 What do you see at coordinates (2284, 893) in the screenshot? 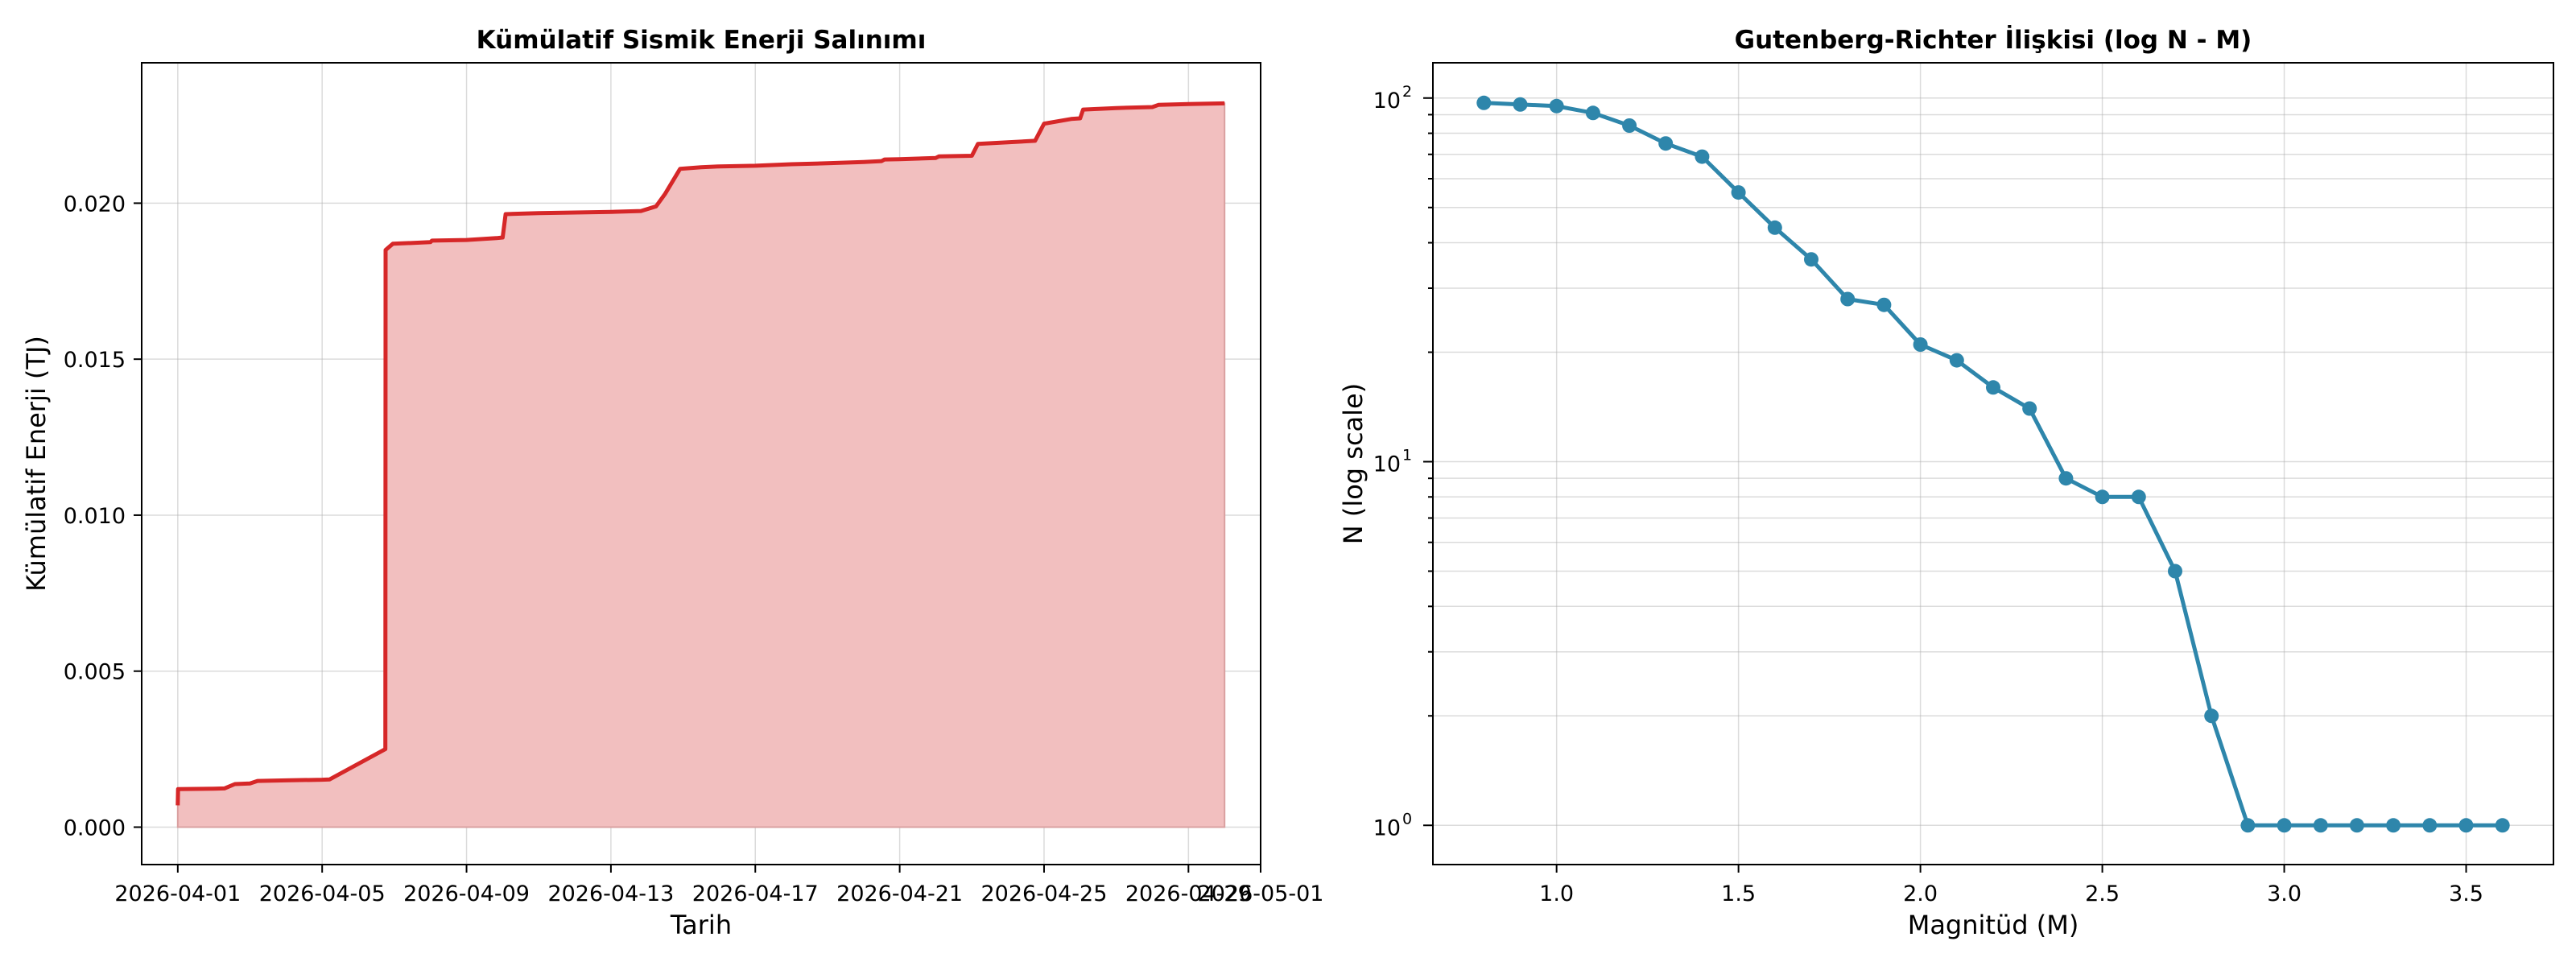
I see `gr-x-tick-label: 3.0` at bounding box center [2284, 893].